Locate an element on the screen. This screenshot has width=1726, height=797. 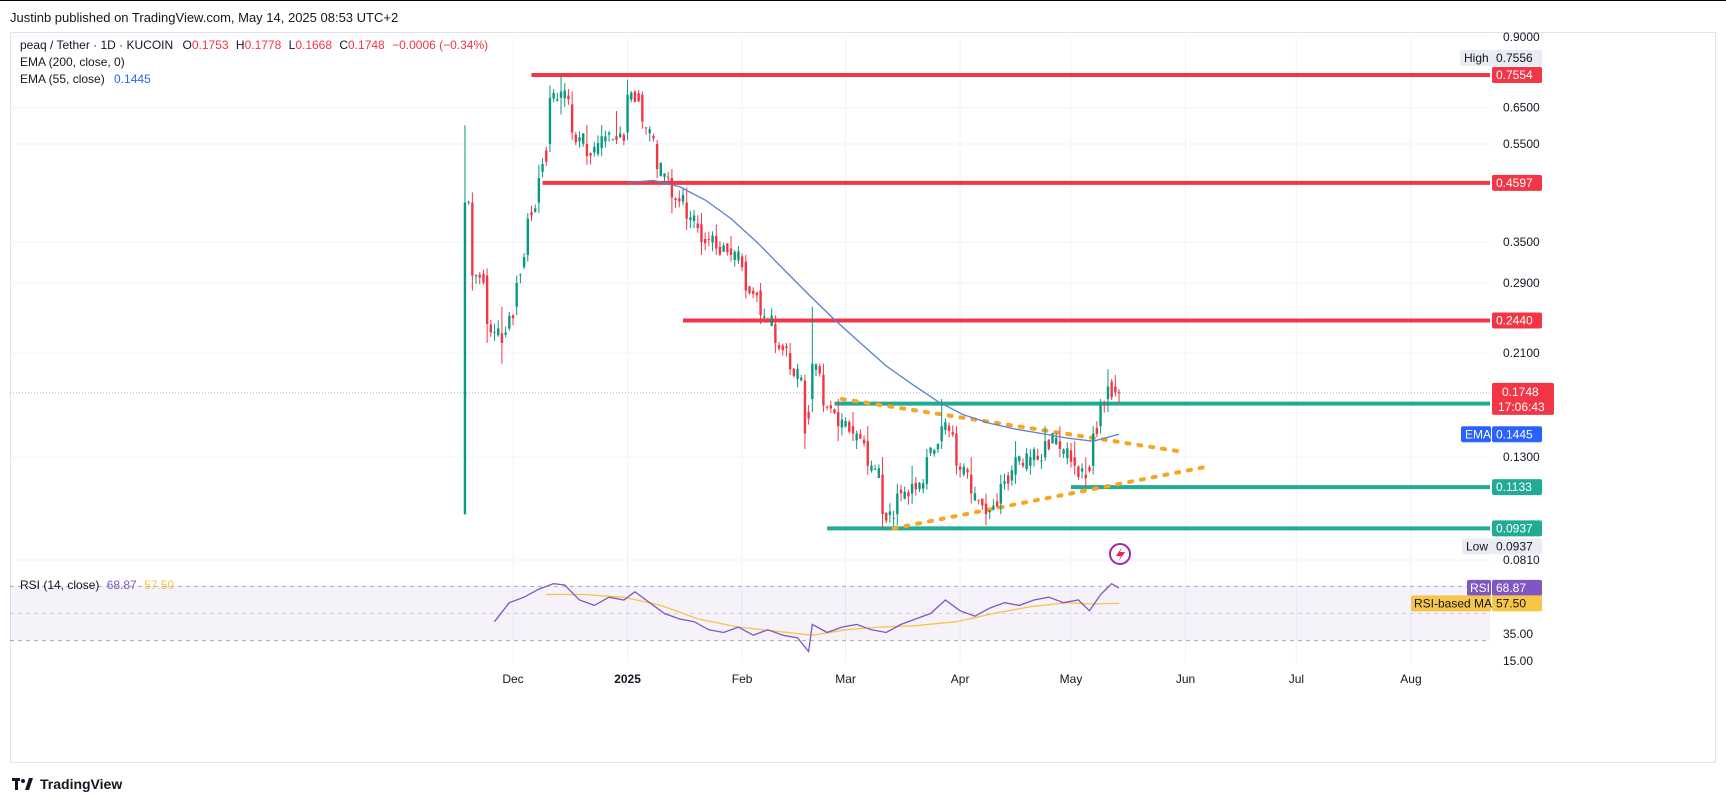
low-label: L is located at coordinates (292, 45).